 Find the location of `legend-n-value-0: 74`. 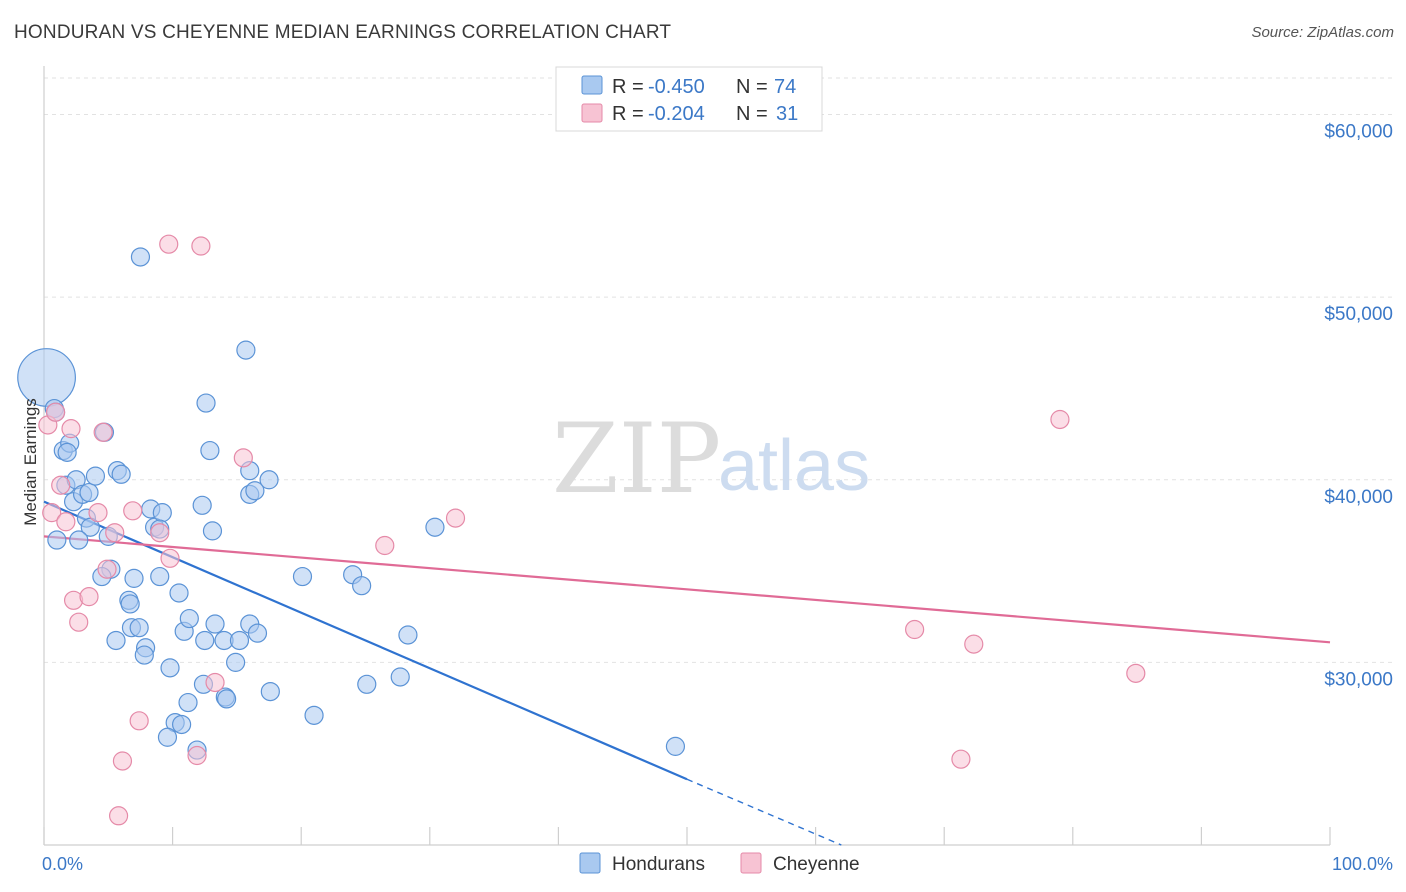

legend-n-value-0: 74 is located at coordinates (785, 87).